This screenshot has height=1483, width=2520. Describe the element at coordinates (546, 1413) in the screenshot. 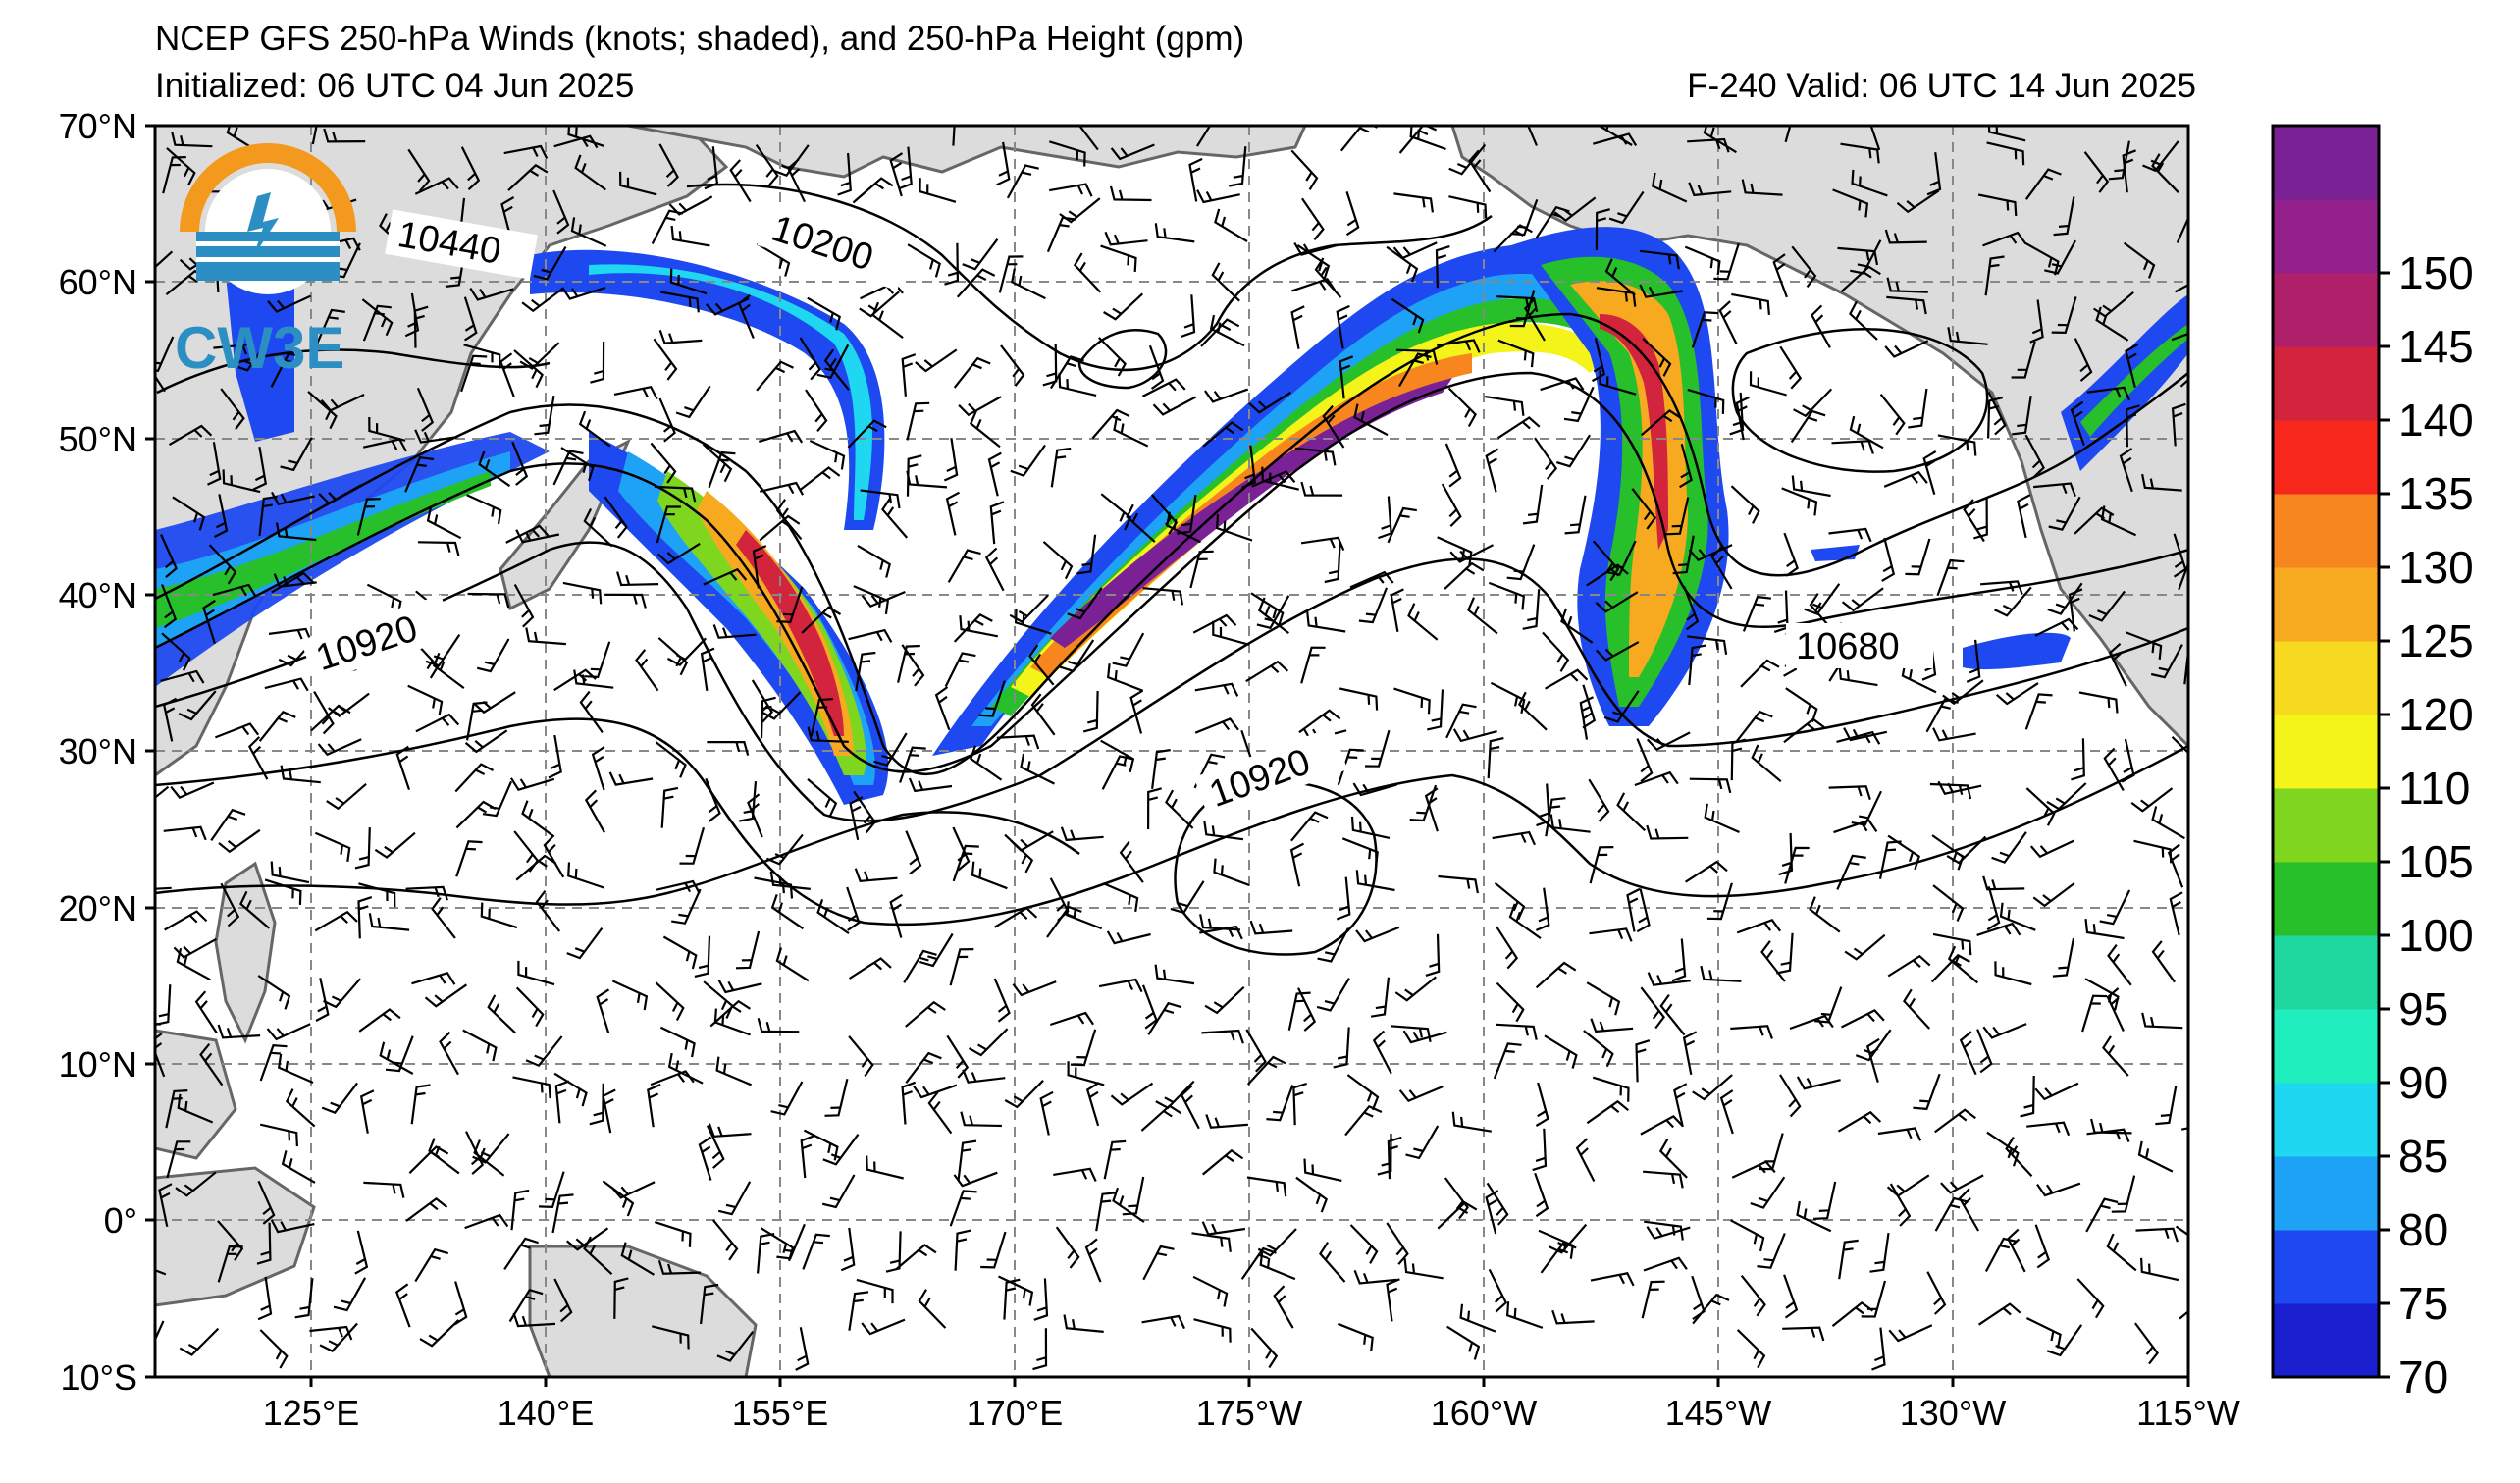

I see `lon-label: 140°E` at that location.